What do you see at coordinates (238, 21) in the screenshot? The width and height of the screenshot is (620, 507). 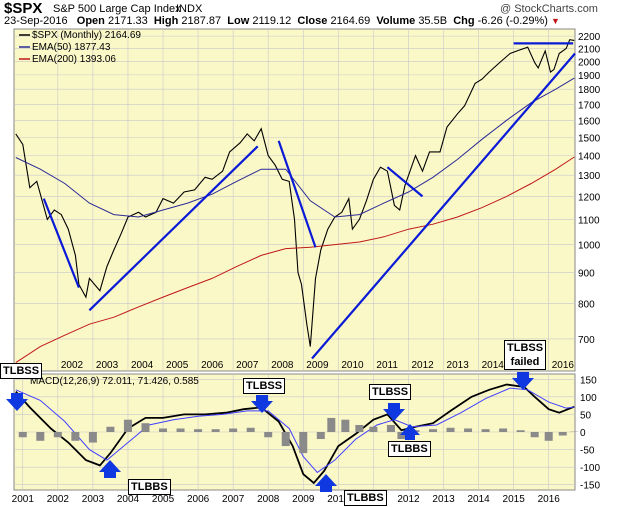 I see `low-label: Low` at bounding box center [238, 21].